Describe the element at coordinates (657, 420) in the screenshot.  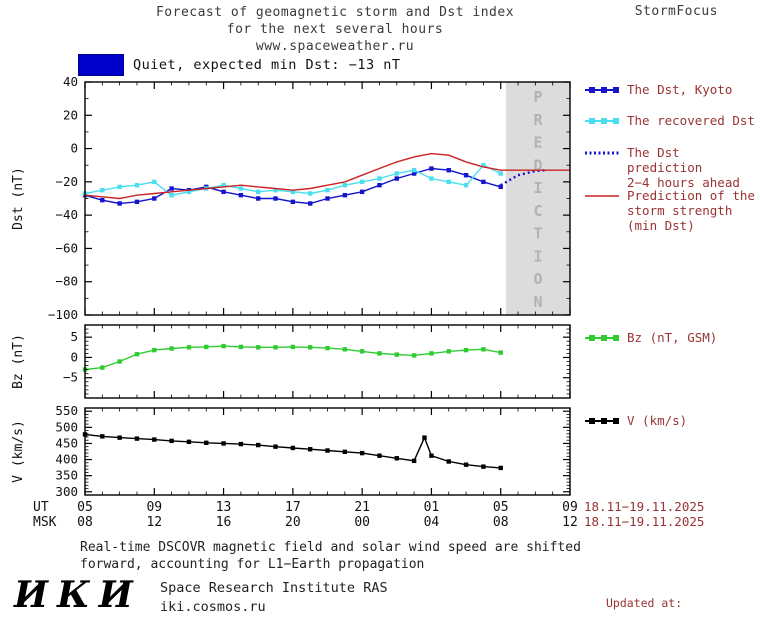
I see `legend-label: V (km/s)` at that location.